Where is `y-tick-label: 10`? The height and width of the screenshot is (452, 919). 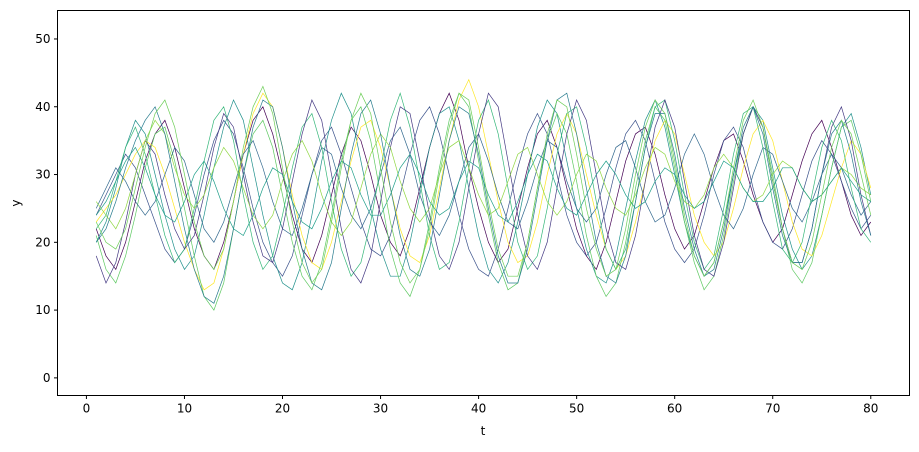 y-tick-label: 10 is located at coordinates (42, 310).